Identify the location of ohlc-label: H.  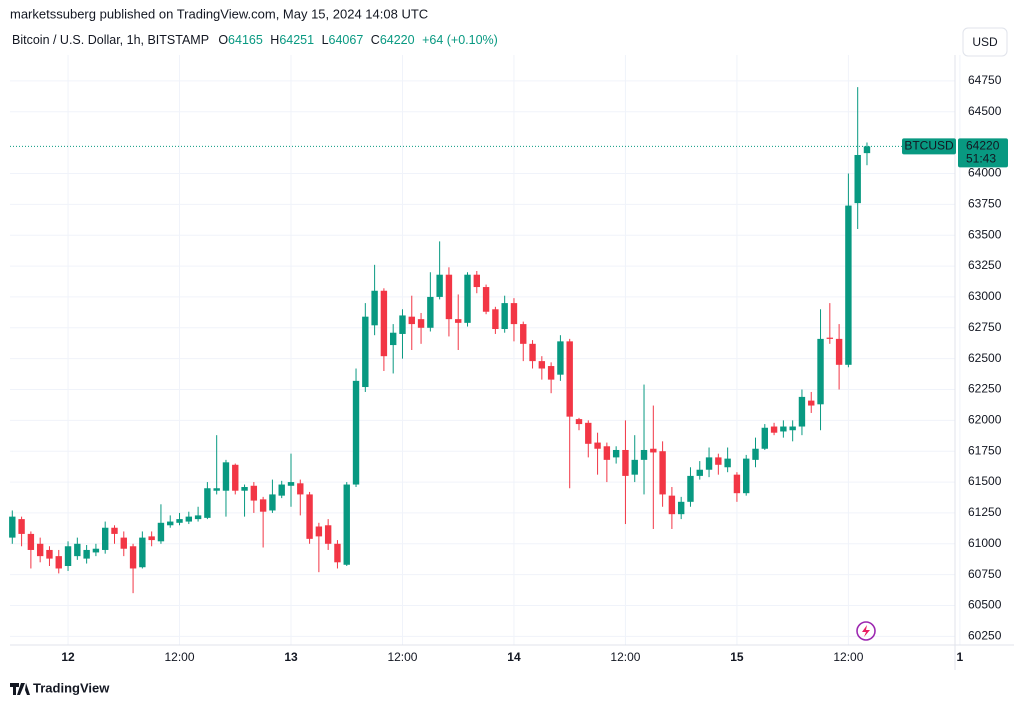
(274, 40).